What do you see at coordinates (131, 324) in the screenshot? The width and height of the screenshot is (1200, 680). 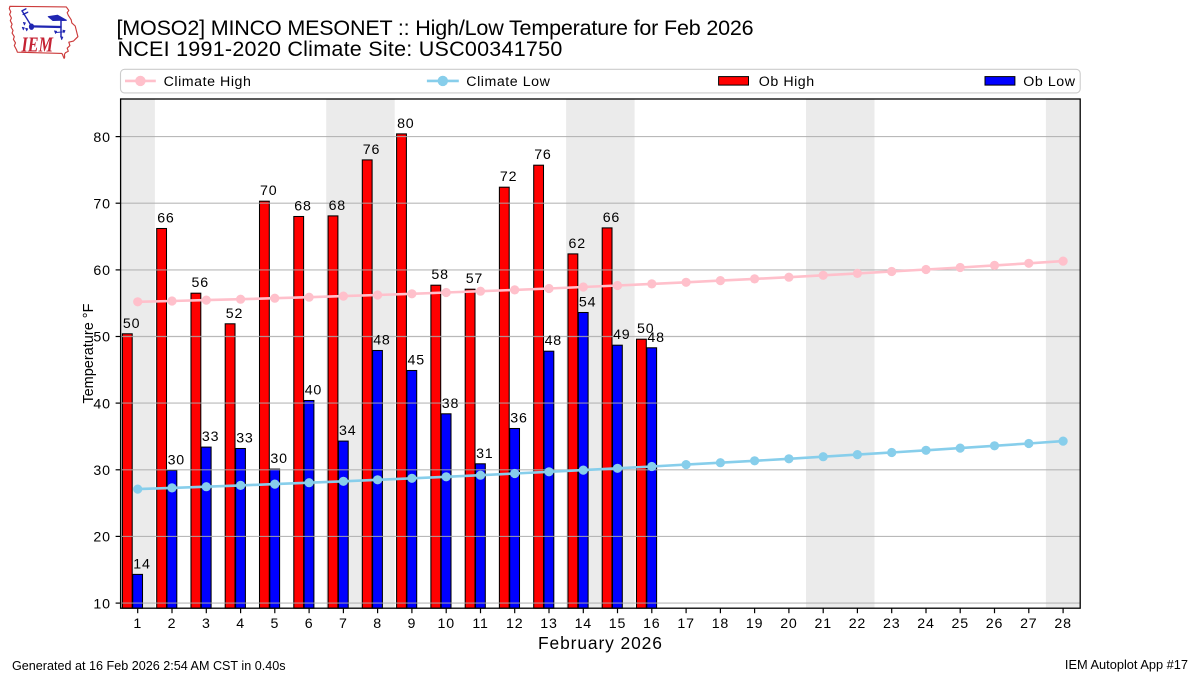 I see `svg-text: 50` at bounding box center [131, 324].